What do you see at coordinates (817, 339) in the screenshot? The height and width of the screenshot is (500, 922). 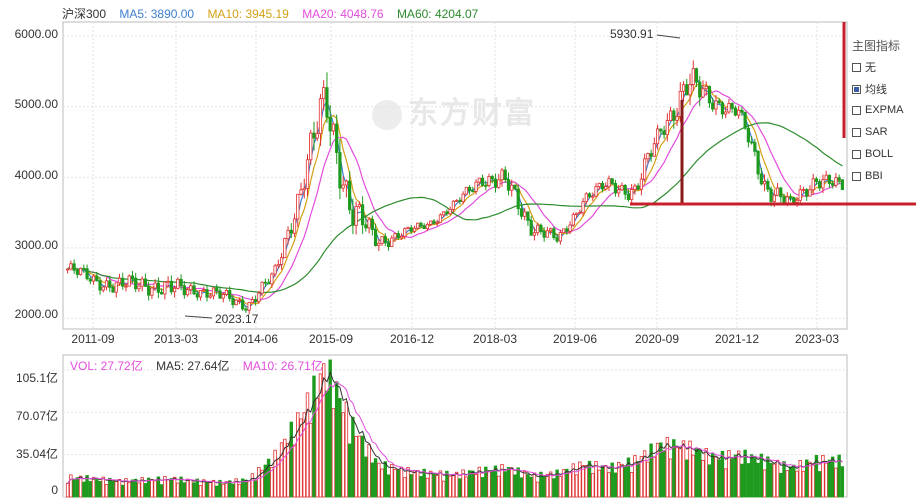 I see `x-tick-label: 2023-03` at bounding box center [817, 339].